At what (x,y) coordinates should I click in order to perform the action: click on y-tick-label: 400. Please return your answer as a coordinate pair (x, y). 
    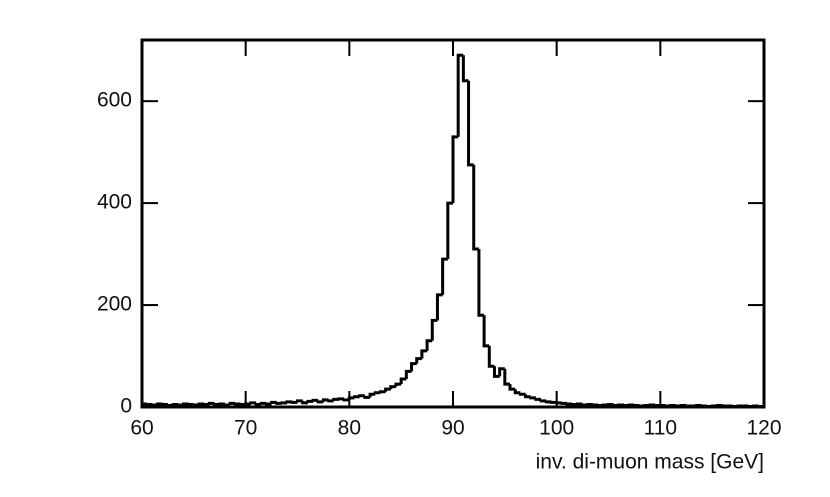
    Looking at the image, I should click on (114, 202).